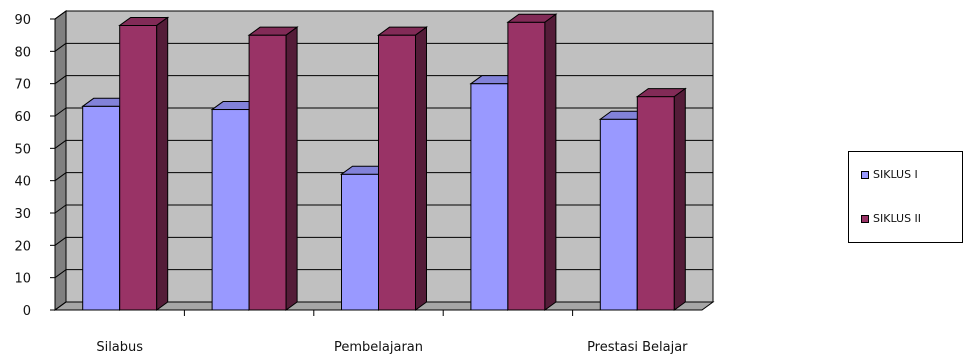  I want to click on x-tick-label: Silabus, so click(119, 347).